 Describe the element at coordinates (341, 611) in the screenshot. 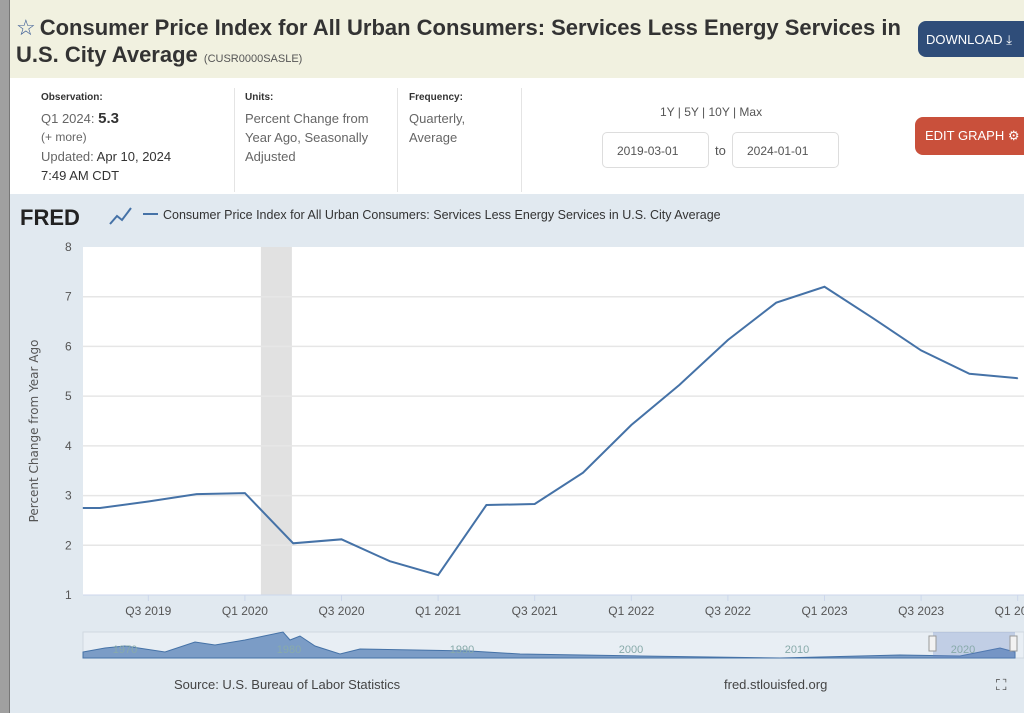

I see `x-tick-label: Q3 2020` at that location.